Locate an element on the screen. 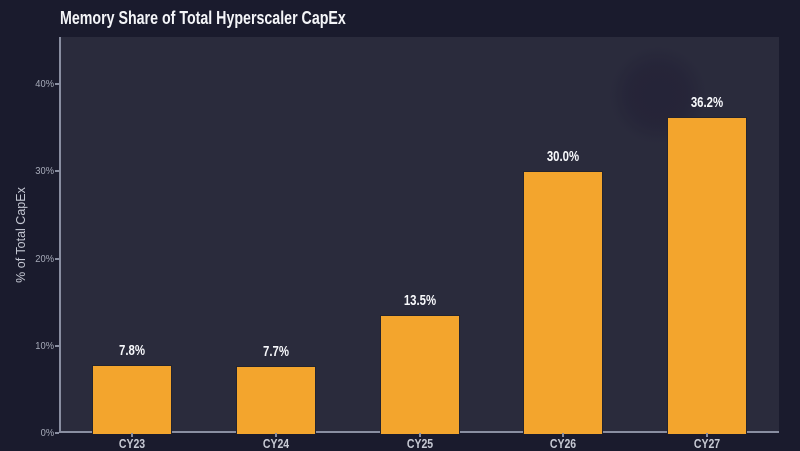 The image size is (800, 451). y-tick-label: 0% is located at coordinates (47, 433).